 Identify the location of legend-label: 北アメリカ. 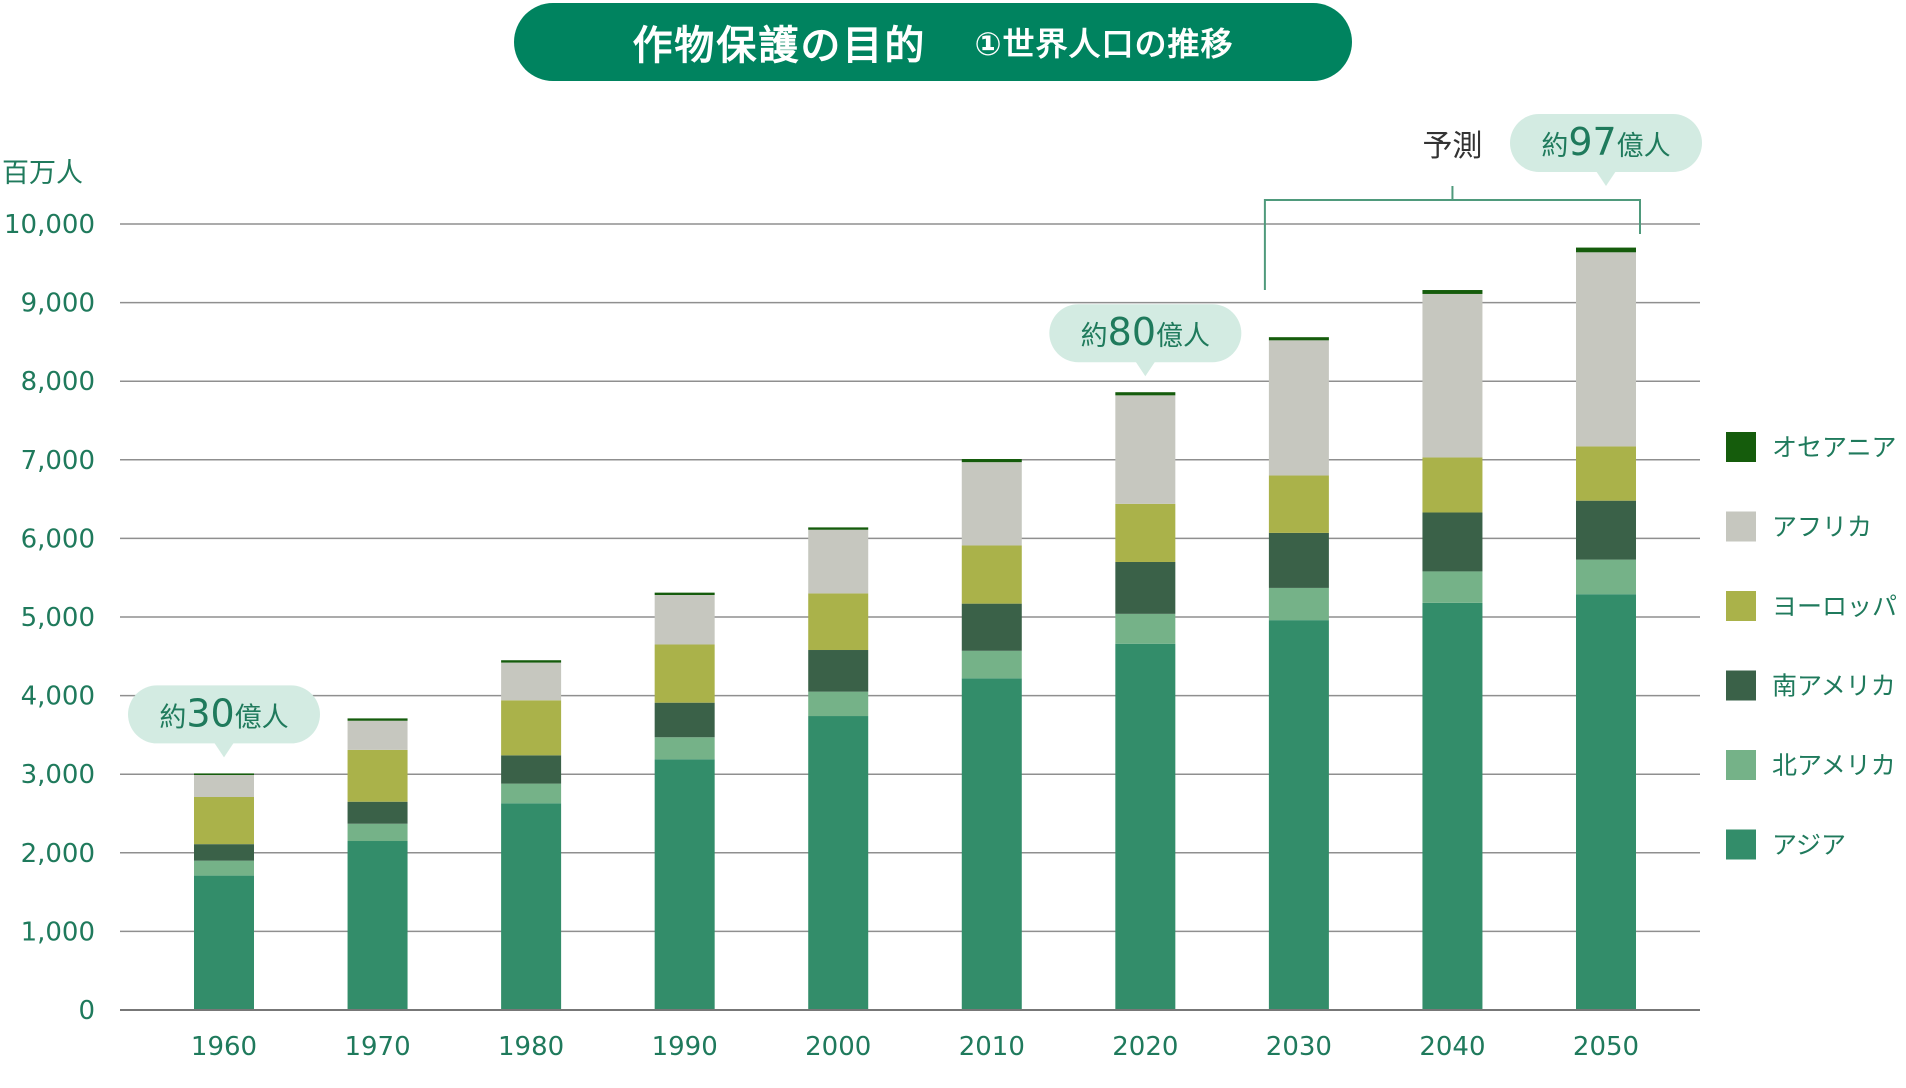
(1834, 765).